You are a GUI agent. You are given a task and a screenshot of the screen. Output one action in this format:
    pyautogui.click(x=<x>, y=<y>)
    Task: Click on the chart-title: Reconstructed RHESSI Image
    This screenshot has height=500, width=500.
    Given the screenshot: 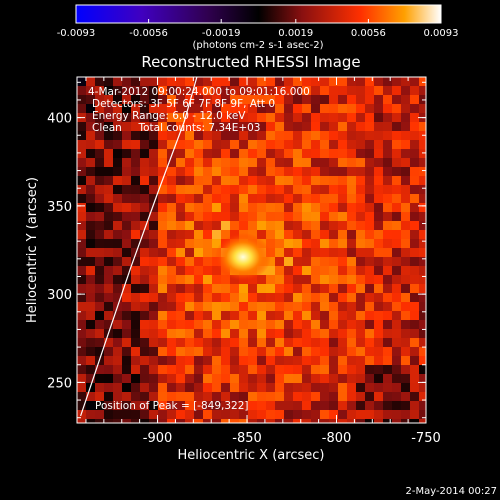 What is the action you would take?
    pyautogui.click(x=250, y=62)
    